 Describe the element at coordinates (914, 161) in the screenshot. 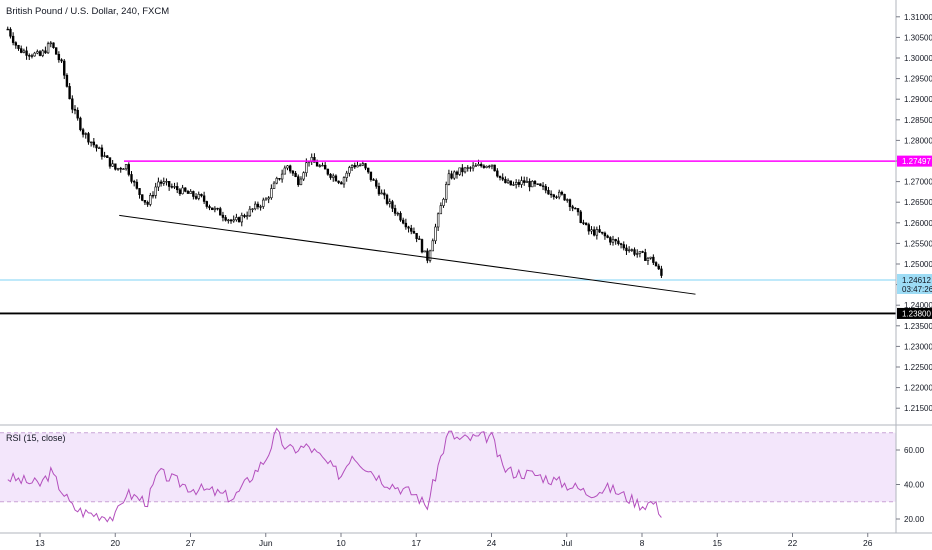

I see `resistance-price-tag-bg` at that location.